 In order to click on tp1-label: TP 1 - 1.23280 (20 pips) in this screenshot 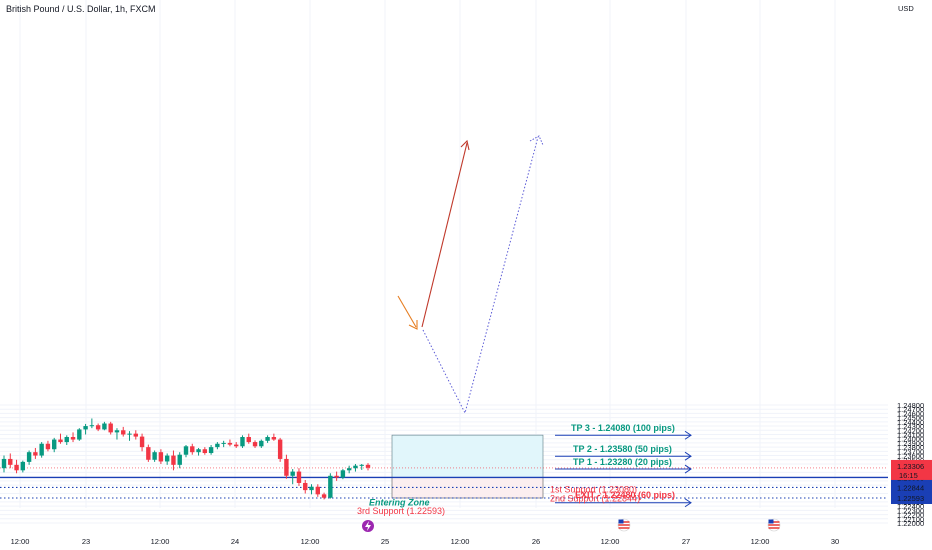, I will do `click(622, 462)`.